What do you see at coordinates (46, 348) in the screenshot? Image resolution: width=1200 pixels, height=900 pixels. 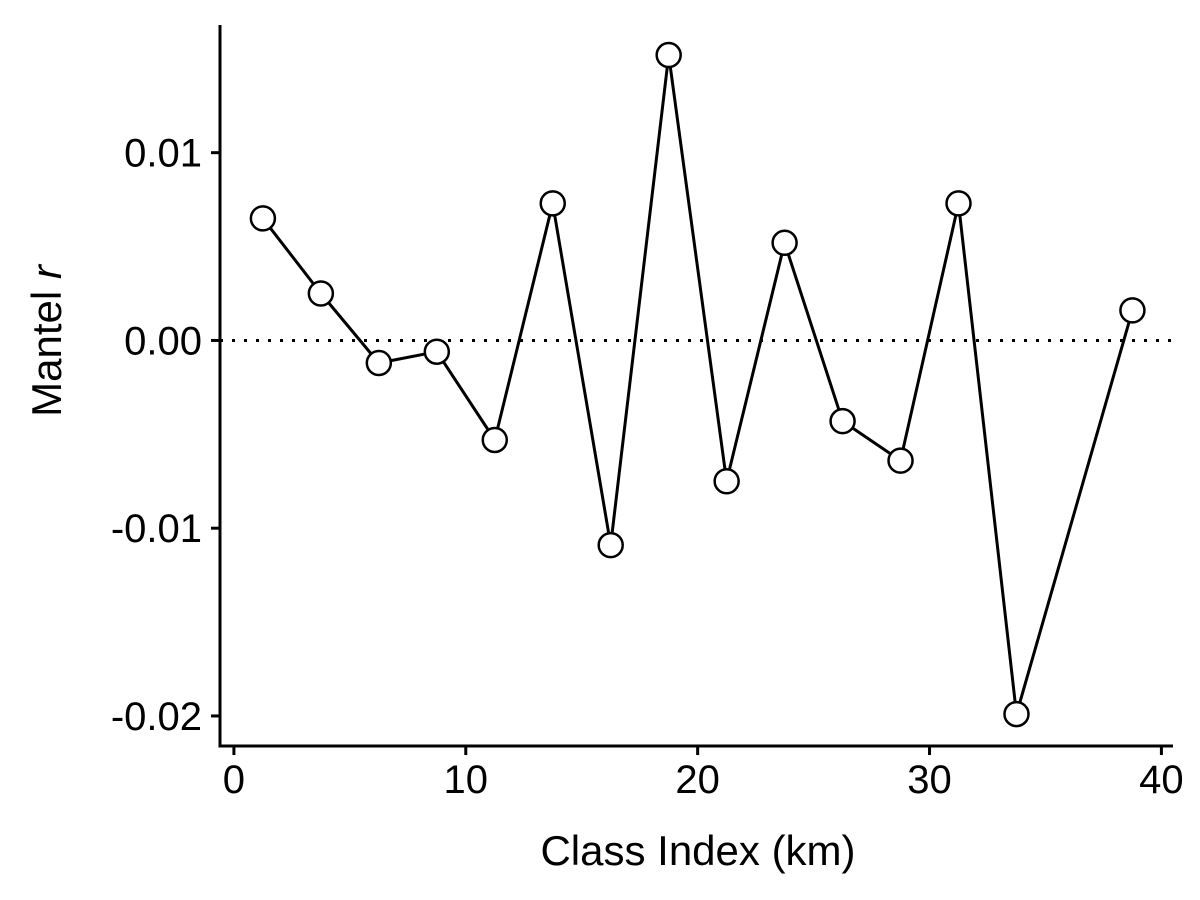 I see `y-axis-title-main: Mantel` at bounding box center [46, 348].